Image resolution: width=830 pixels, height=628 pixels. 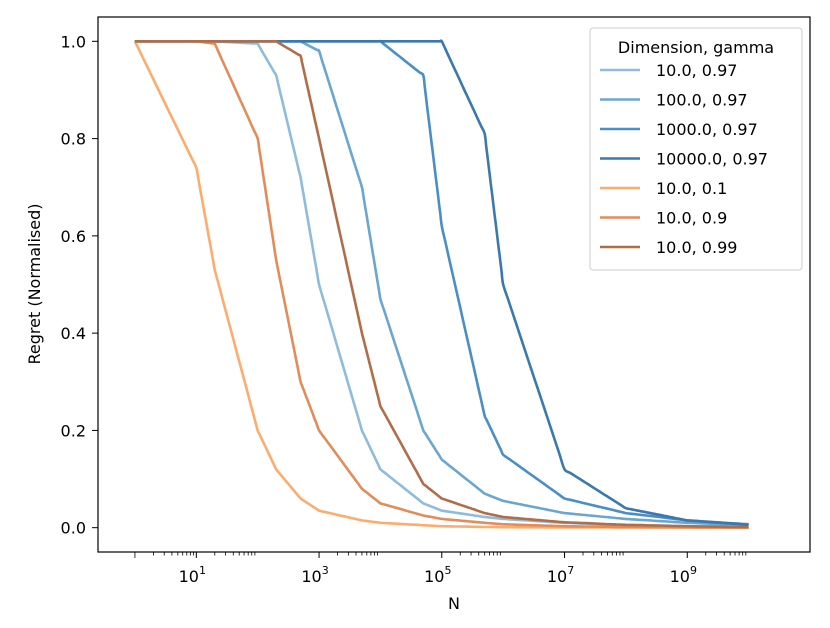 What do you see at coordinates (79, 285) in the screenshot?
I see `y-axis-ticks: 0.0 0.2 0.4 0.6 0.8 1.0` at bounding box center [79, 285].